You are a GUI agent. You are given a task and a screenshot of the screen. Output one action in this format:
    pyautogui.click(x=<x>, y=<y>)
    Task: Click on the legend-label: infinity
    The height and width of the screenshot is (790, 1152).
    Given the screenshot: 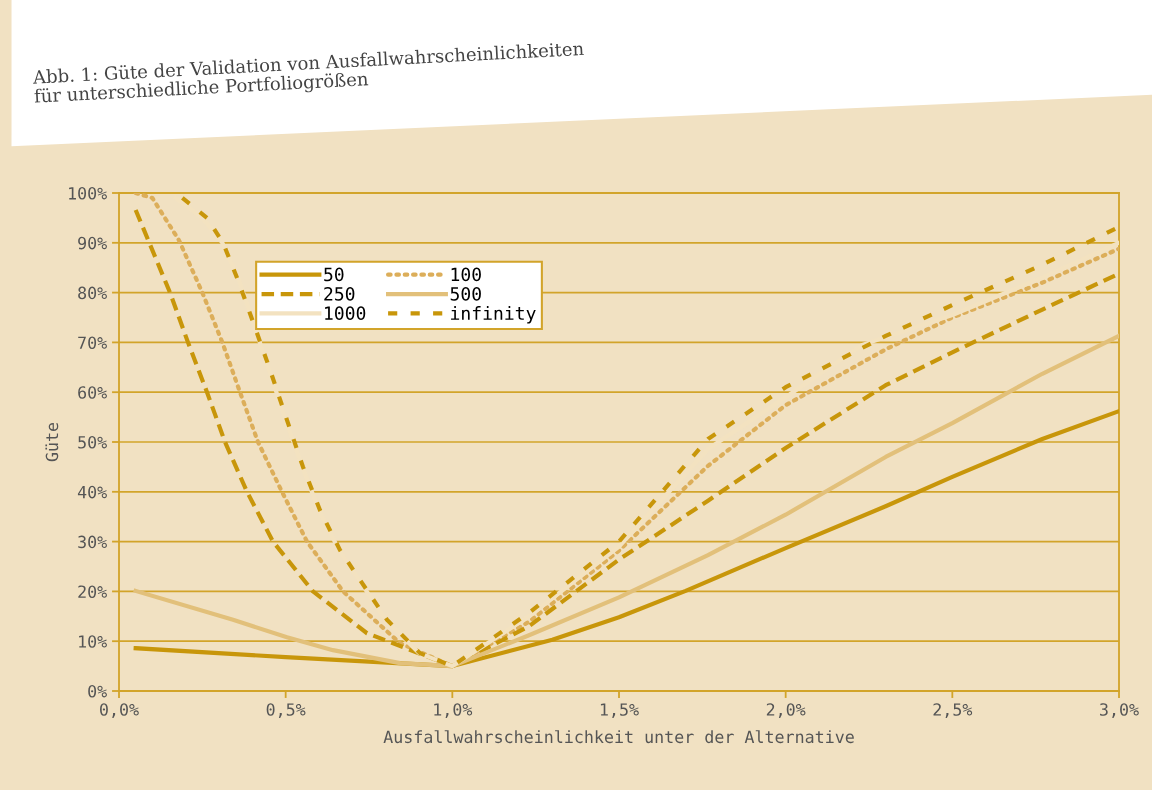 What is the action you would take?
    pyautogui.click(x=493, y=315)
    